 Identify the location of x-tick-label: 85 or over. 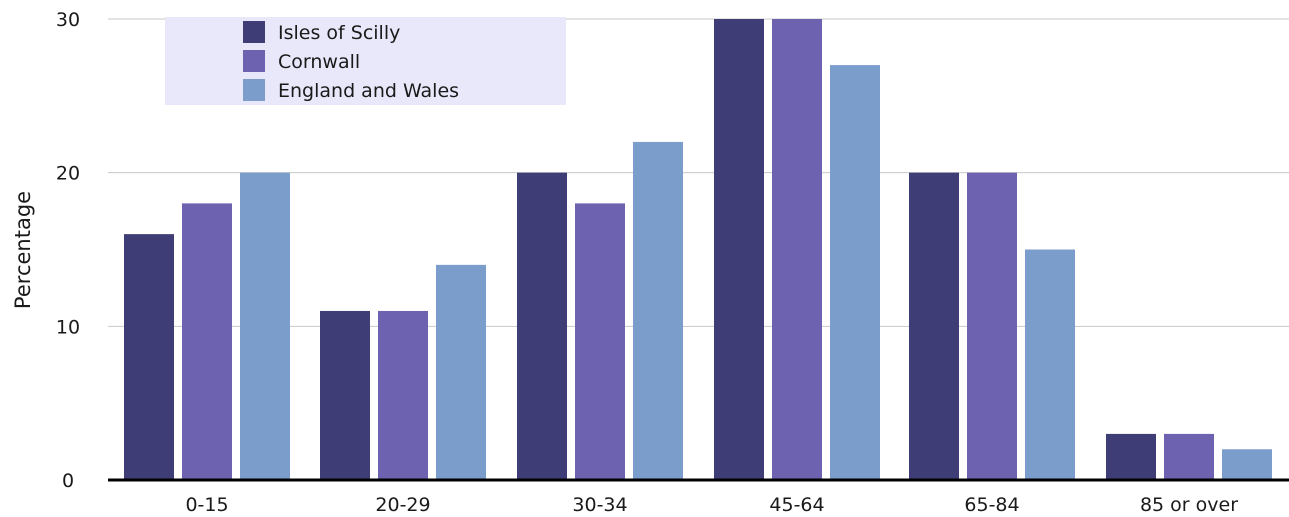
(1189, 505).